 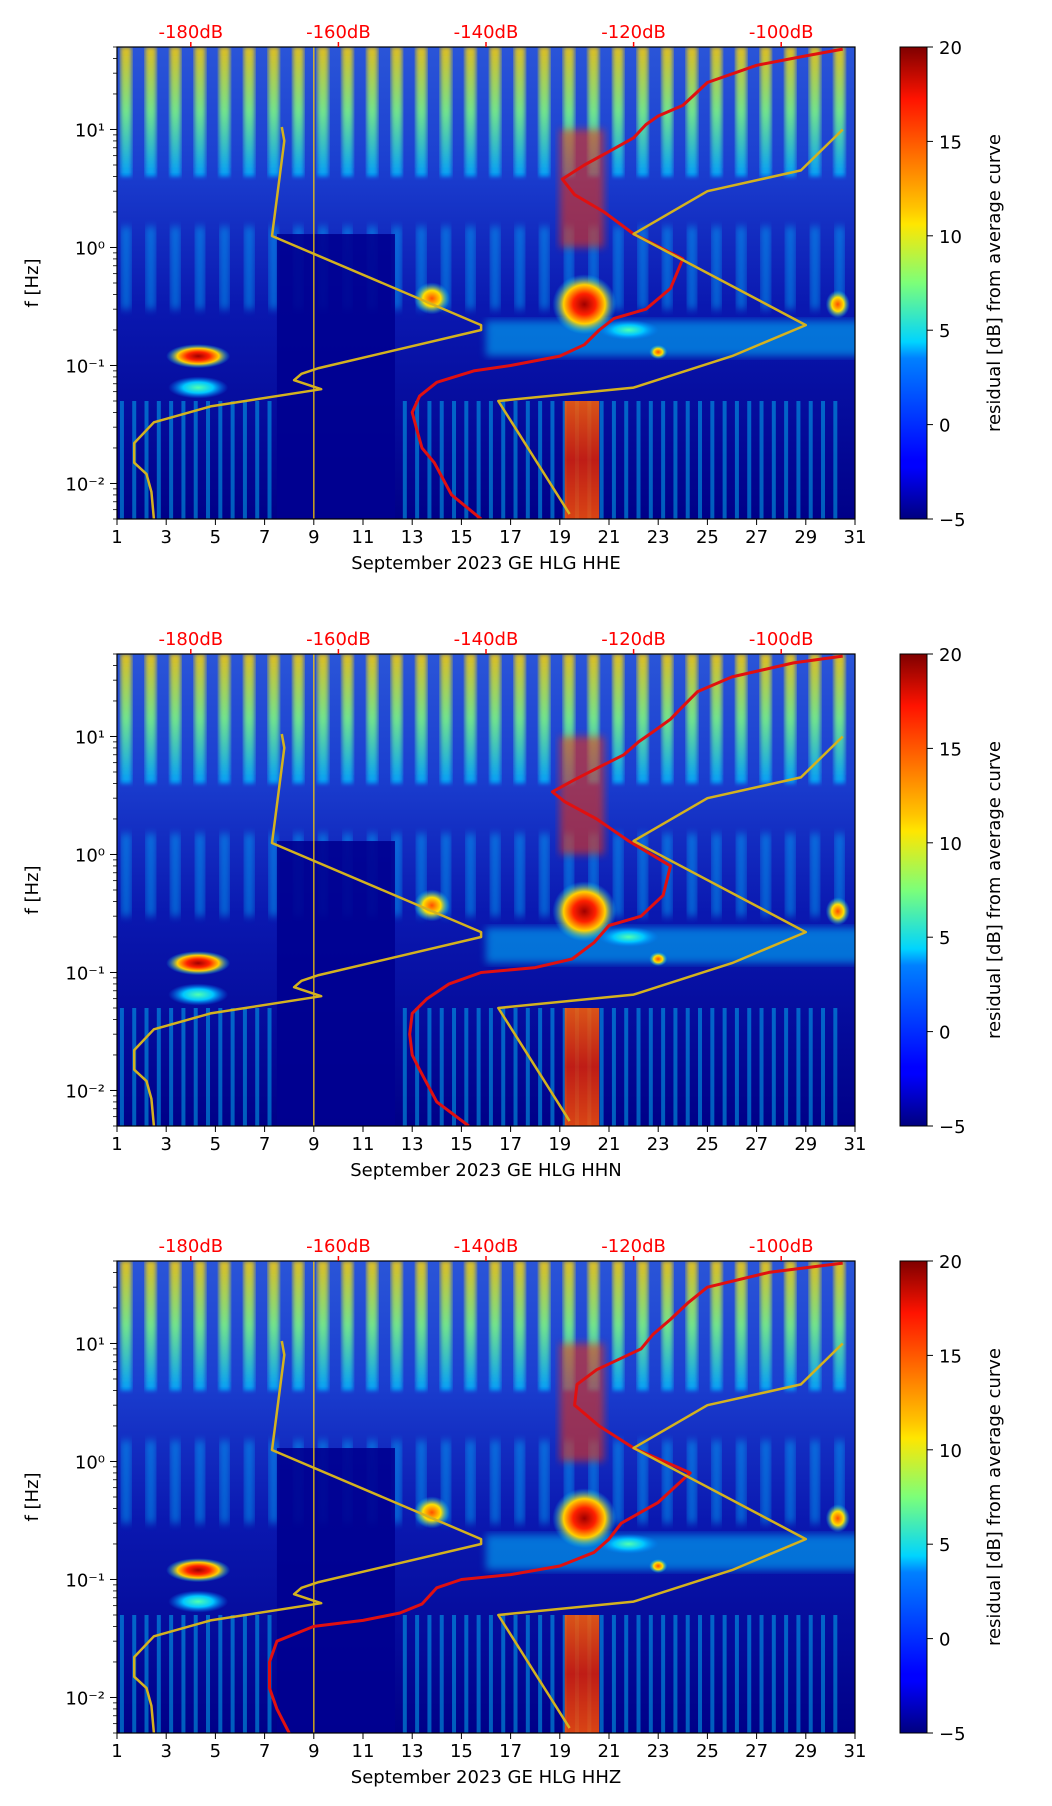 What do you see at coordinates (658, 1144) in the screenshot?
I see `x-tick-label: 23` at bounding box center [658, 1144].